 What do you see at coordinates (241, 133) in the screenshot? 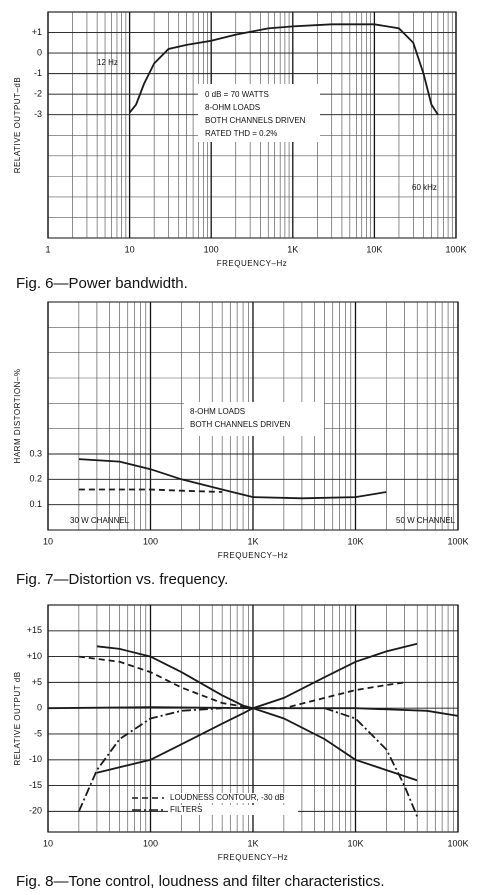
I see `annotation: RATED THD = 0.2%` at bounding box center [241, 133].